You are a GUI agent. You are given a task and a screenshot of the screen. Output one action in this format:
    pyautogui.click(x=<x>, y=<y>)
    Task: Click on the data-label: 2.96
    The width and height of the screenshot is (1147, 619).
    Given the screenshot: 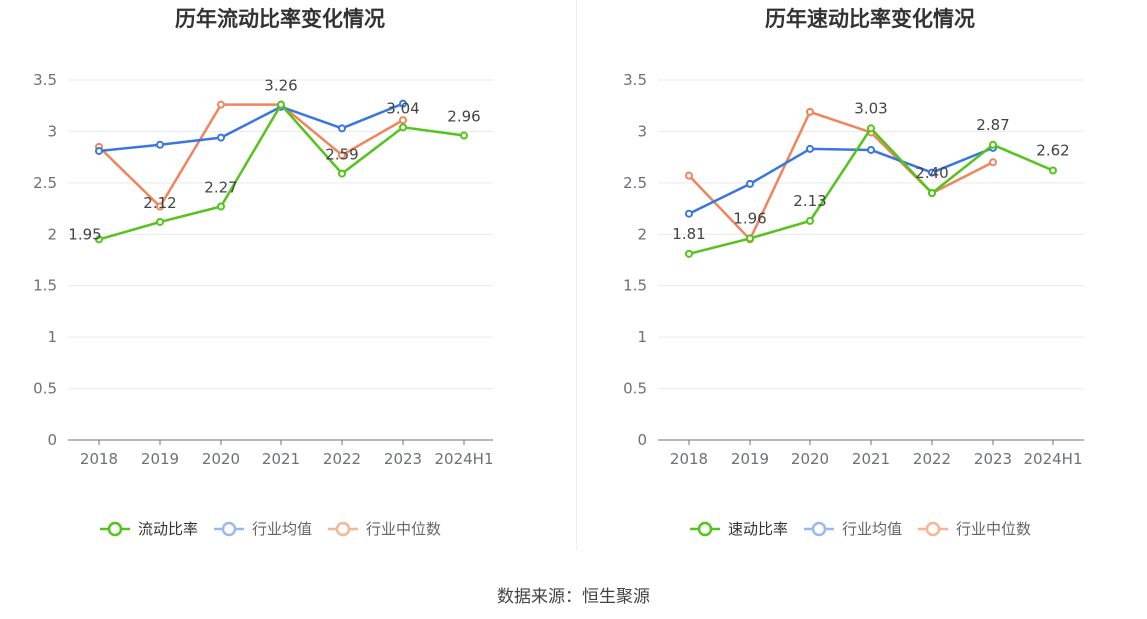 What is the action you would take?
    pyautogui.click(x=463, y=117)
    